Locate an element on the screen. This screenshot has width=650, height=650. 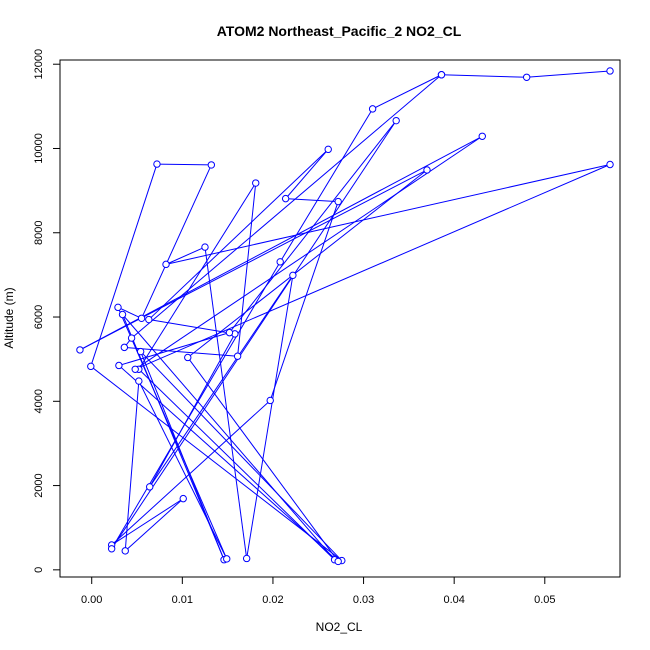
x-tick-label: 0.04 is located at coordinates (453, 600).